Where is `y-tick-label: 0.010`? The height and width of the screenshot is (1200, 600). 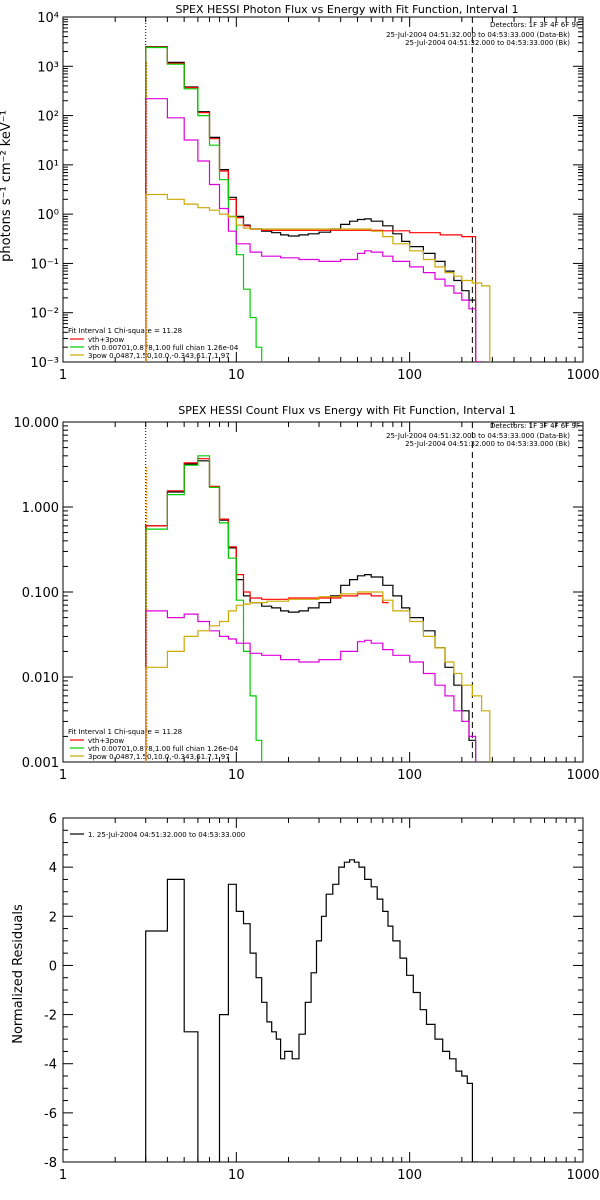
y-tick-label: 0.010 is located at coordinates (40, 678).